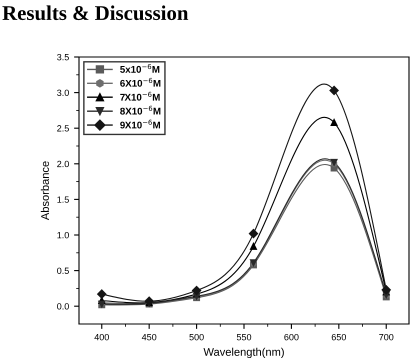  Describe the element at coordinates (149, 337) in the screenshot. I see `x-tick-label: 450` at that location.